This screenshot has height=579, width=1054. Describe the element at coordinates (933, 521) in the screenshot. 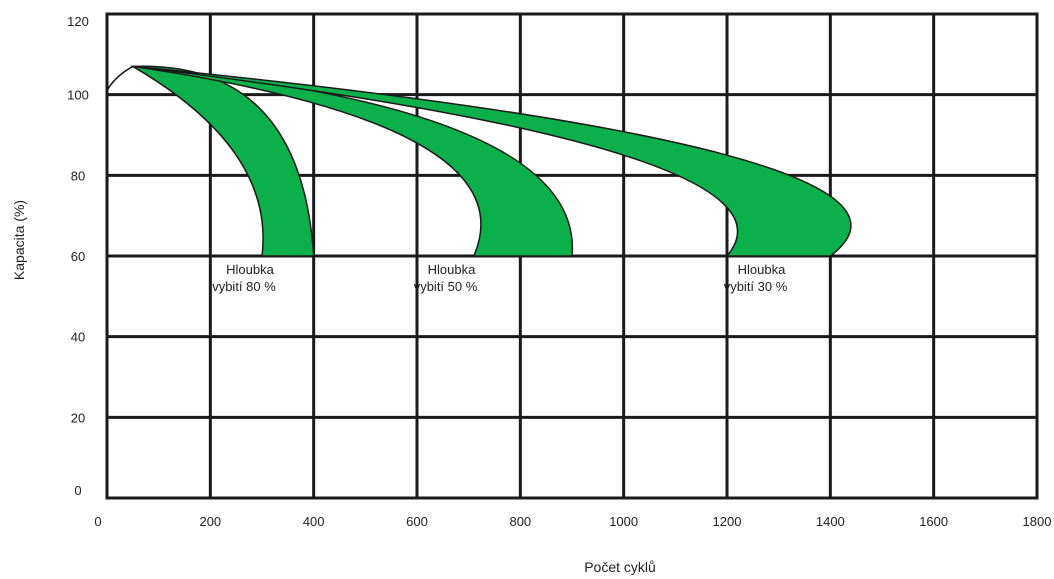

I see `x-tick-label-1600: 1600` at that location.